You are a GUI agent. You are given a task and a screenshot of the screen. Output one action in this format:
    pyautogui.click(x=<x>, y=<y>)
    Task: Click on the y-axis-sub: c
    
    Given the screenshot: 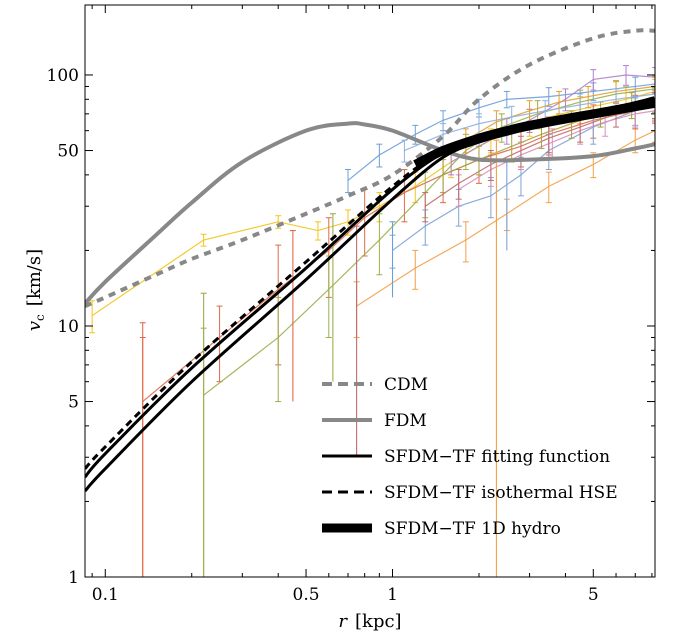 What is the action you would take?
    pyautogui.click(x=40, y=317)
    